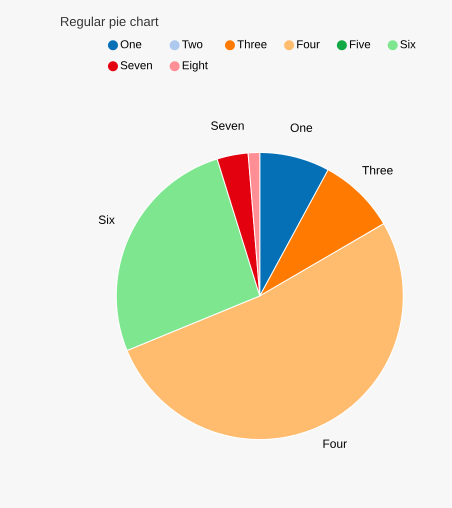 Image resolution: width=452 pixels, height=508 pixels. Describe the element at coordinates (408, 44) in the screenshot. I see `legend-label: Six` at that location.